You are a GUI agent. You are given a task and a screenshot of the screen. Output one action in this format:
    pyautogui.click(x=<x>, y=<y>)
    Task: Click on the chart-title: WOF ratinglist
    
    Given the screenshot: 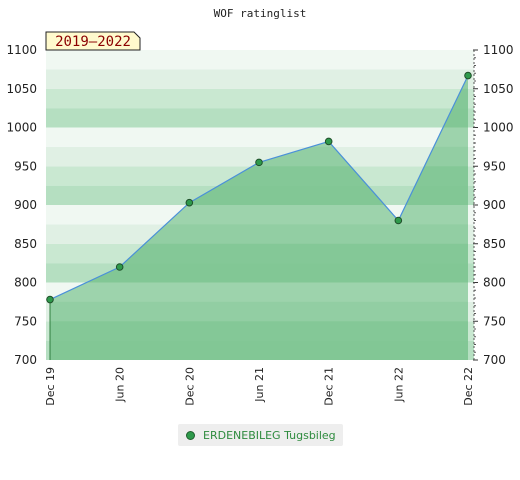 What is the action you would take?
    pyautogui.click(x=260, y=13)
    